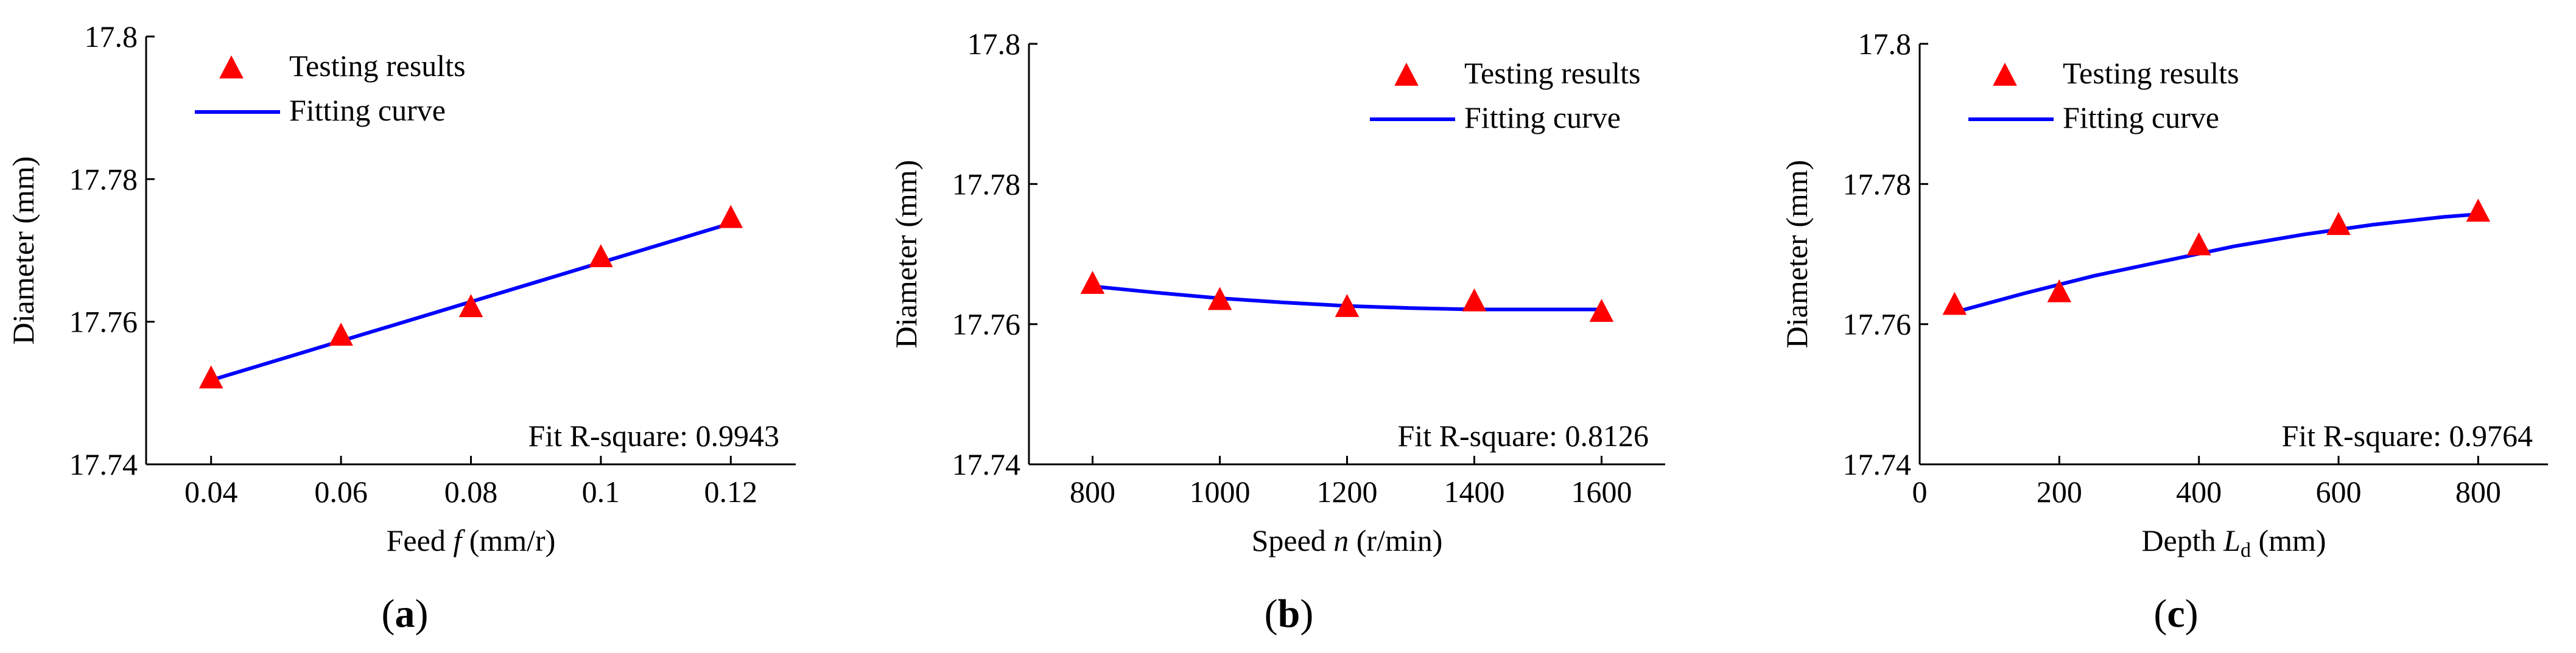 The width and height of the screenshot is (2576, 653). I want to click on panel-label: (c), so click(2175, 614).